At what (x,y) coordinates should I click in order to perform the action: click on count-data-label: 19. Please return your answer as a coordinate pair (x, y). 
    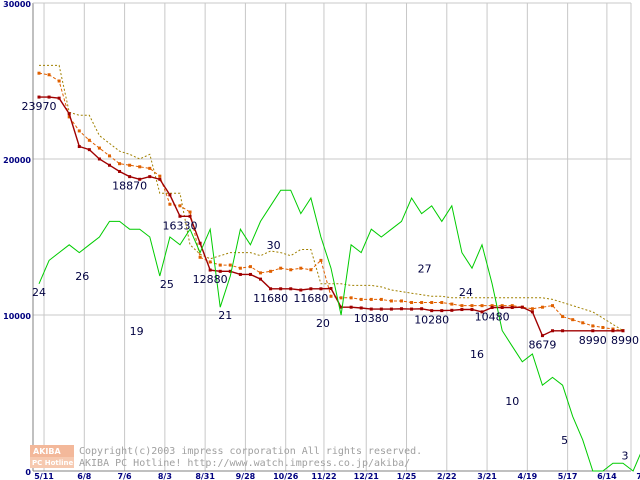
    Looking at the image, I should click on (137, 331).